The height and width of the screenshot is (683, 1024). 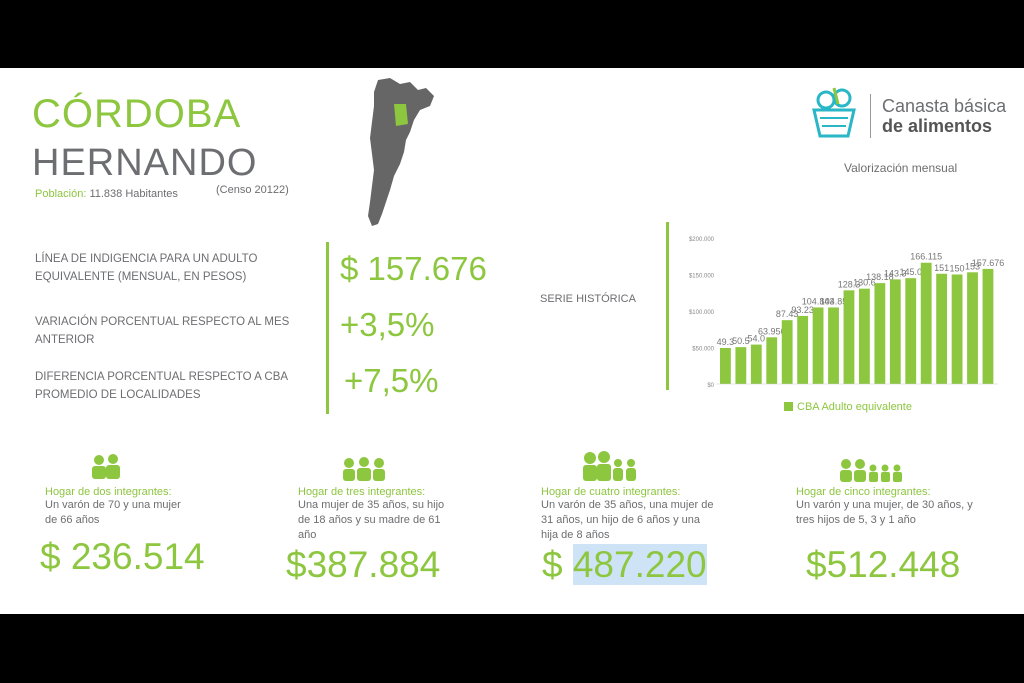 I want to click on population-value: 11.838 Habitantes, so click(x=133, y=194).